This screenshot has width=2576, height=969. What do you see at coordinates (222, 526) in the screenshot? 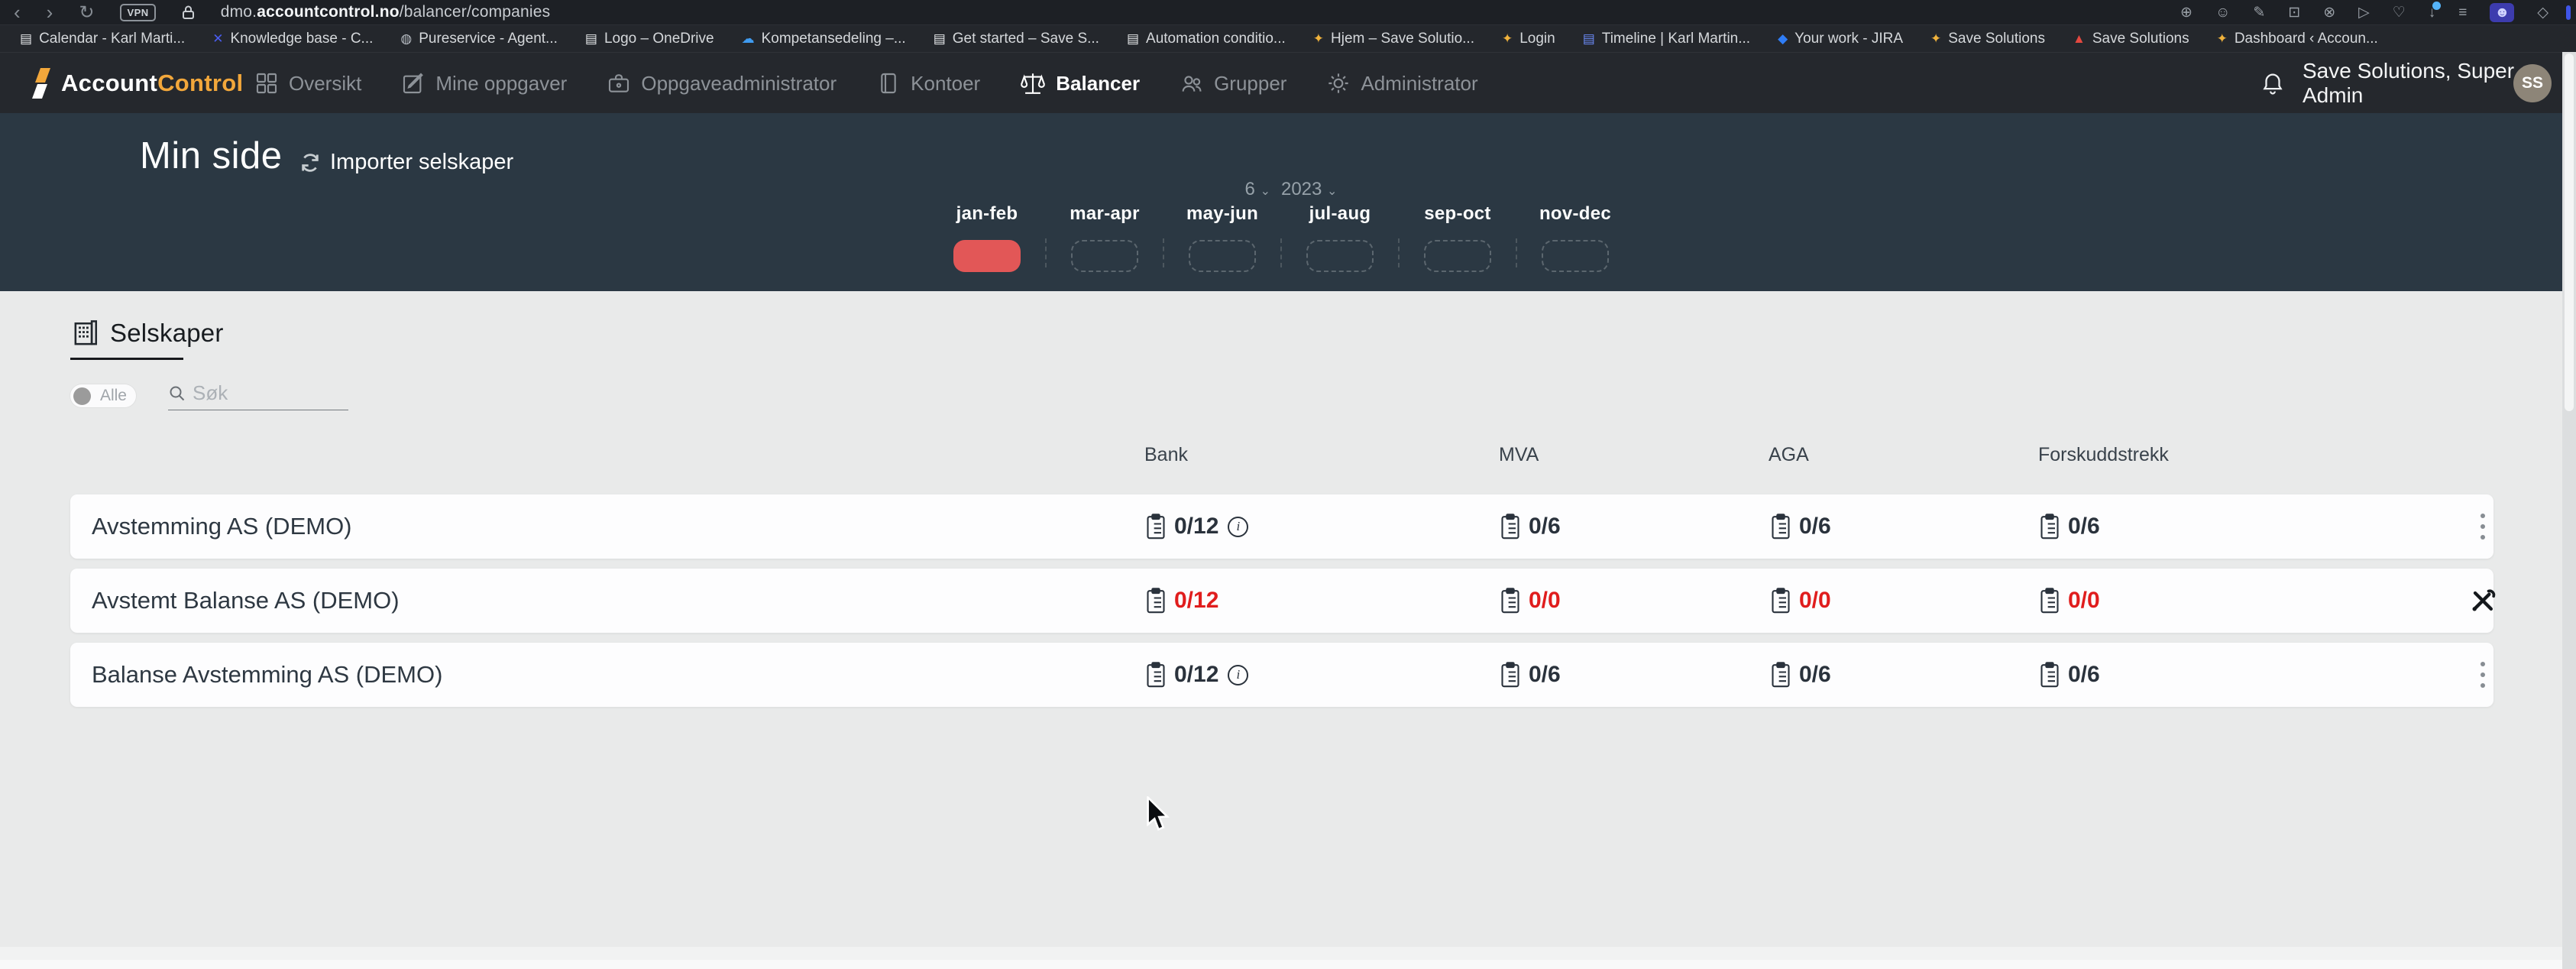
I see `company-name: Avstemming AS (DEMO)` at bounding box center [222, 526].